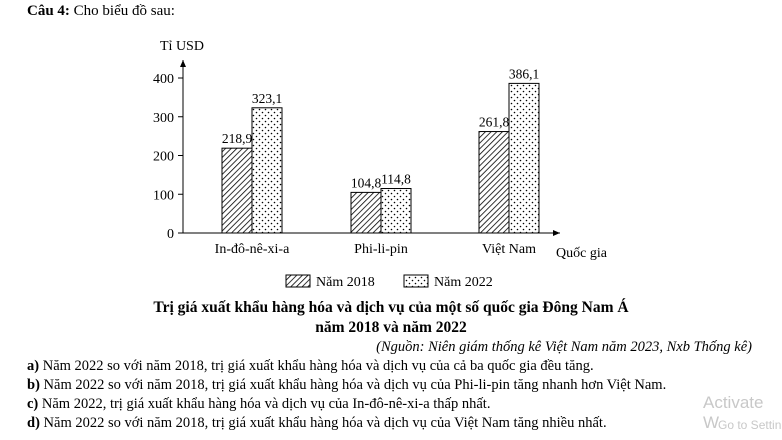 Image resolution: width=782 pixels, height=440 pixels. What do you see at coordinates (345, 282) in the screenshot?
I see `legend-label: Năm 2018` at bounding box center [345, 282].